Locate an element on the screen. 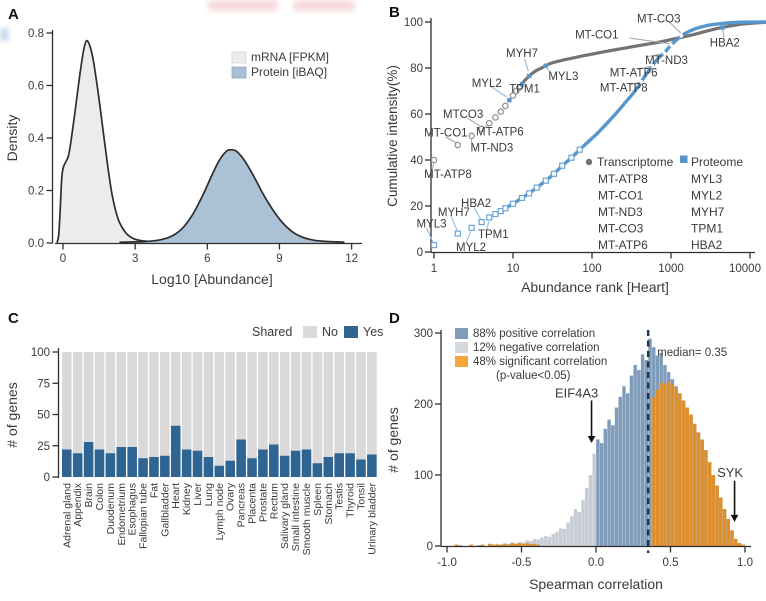 The image size is (766, 601). x-tick-label: 12 is located at coordinates (351, 259).